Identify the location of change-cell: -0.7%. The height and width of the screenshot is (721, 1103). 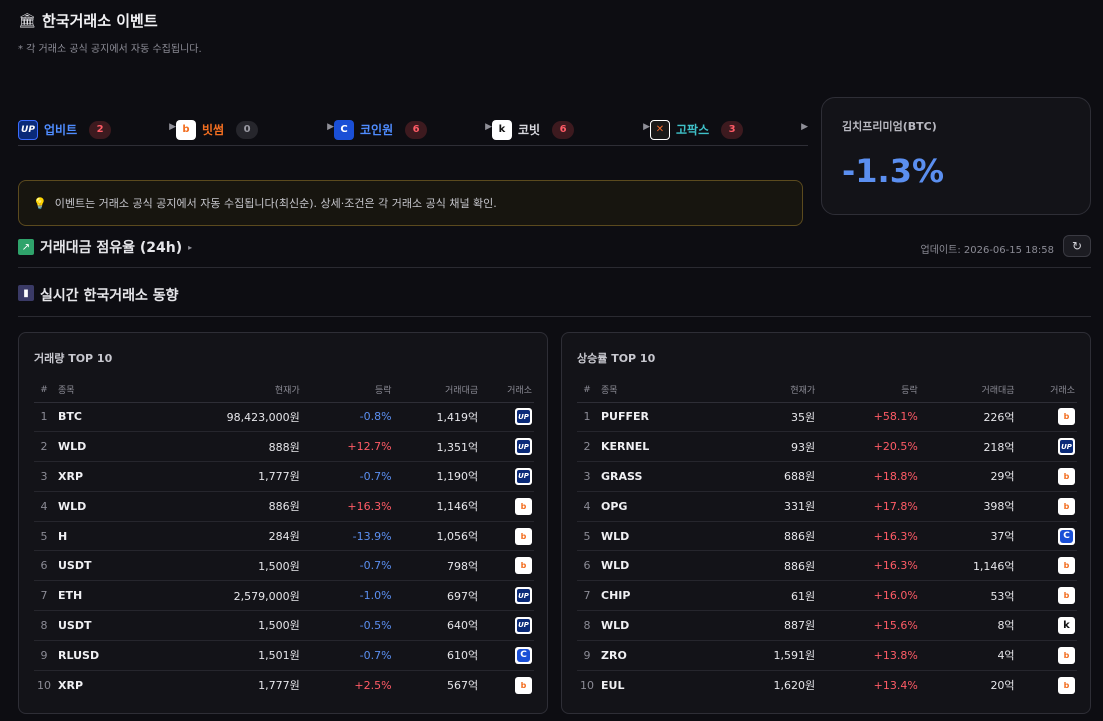
(345, 476).